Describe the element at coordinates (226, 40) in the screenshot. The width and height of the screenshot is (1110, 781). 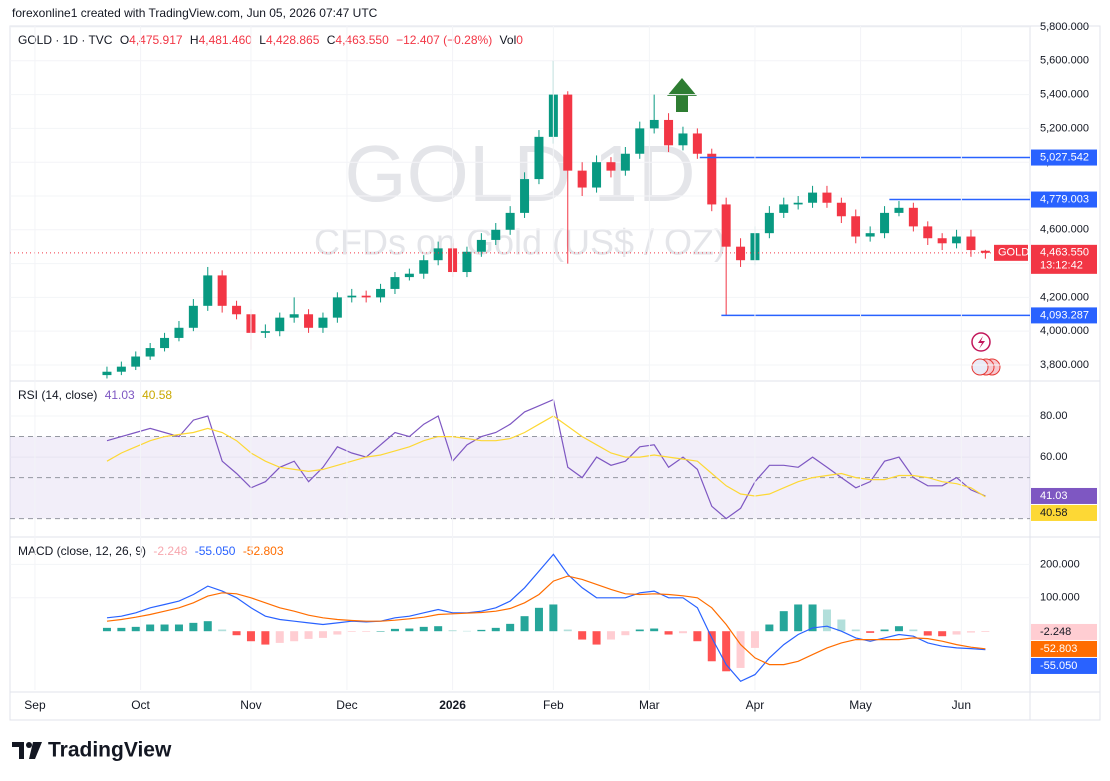
I see `high-value: 4,481.460` at that location.